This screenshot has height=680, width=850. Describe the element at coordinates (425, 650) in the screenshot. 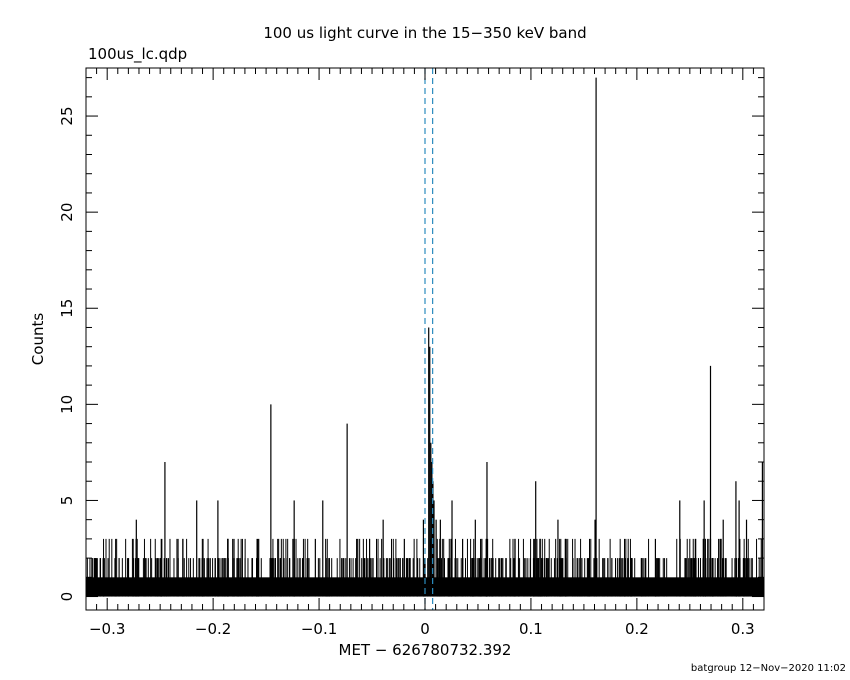

I see `x-axis-label: MET − 626780732.392` at that location.